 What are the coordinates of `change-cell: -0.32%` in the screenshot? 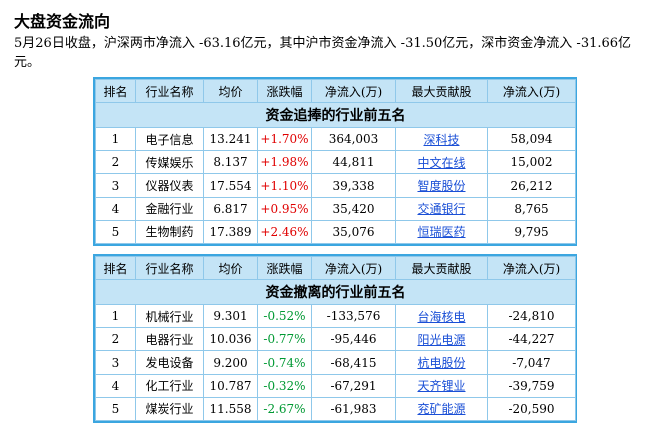 It's located at (284, 385).